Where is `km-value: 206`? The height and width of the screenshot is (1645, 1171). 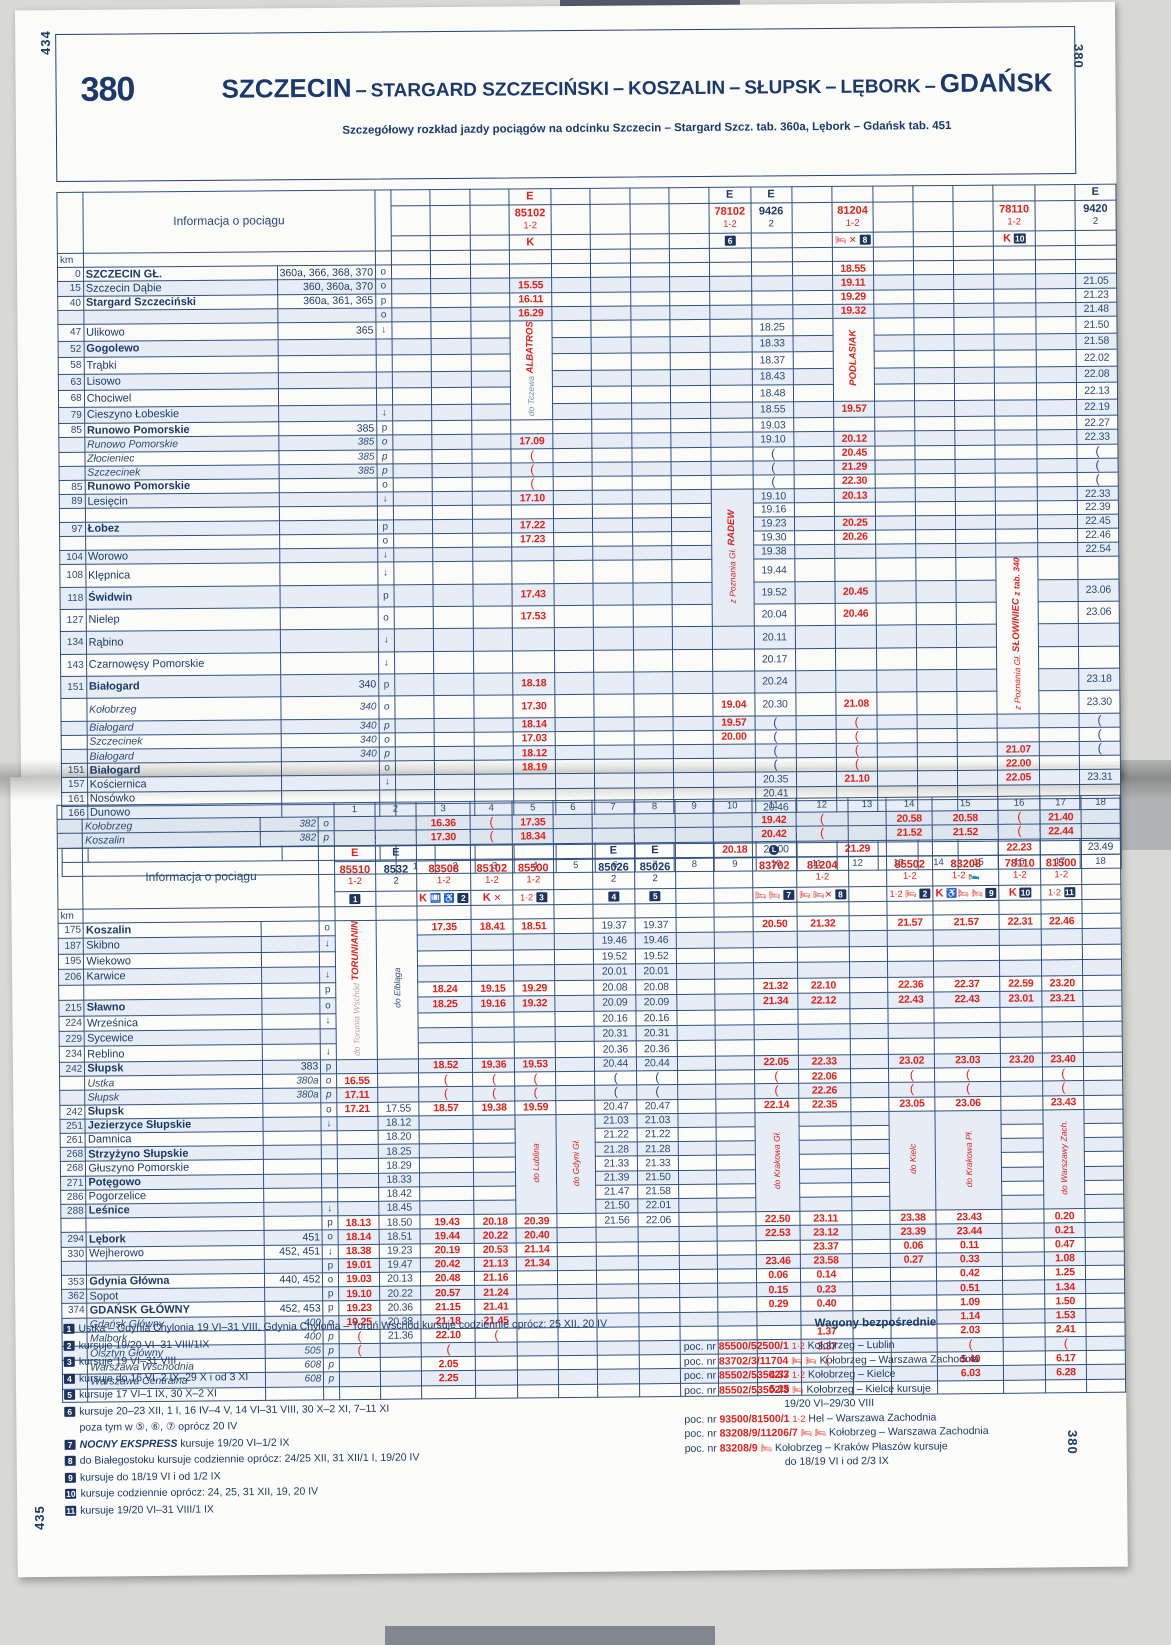 km-value: 206 is located at coordinates (71, 977).